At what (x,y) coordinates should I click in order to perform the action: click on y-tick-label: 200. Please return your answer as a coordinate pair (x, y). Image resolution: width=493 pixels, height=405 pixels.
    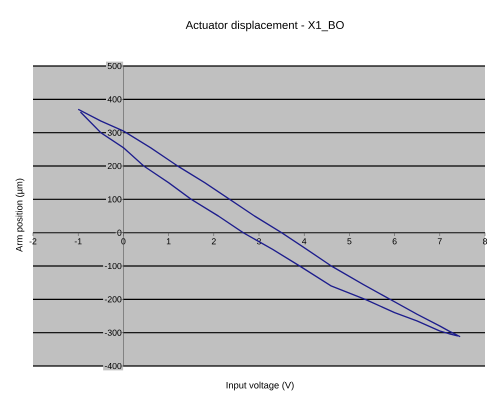
    Looking at the image, I should click on (115, 166).